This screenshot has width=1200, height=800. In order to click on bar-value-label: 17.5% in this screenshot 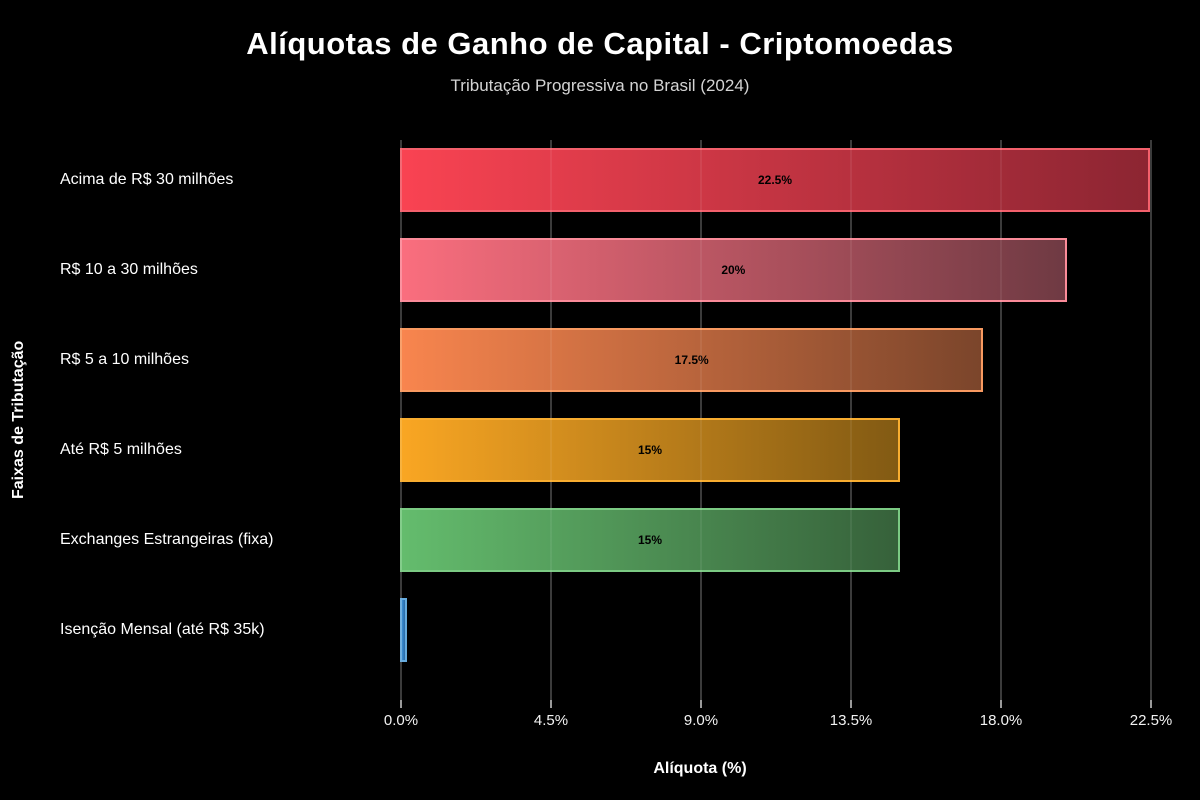, I will do `click(691, 360)`.